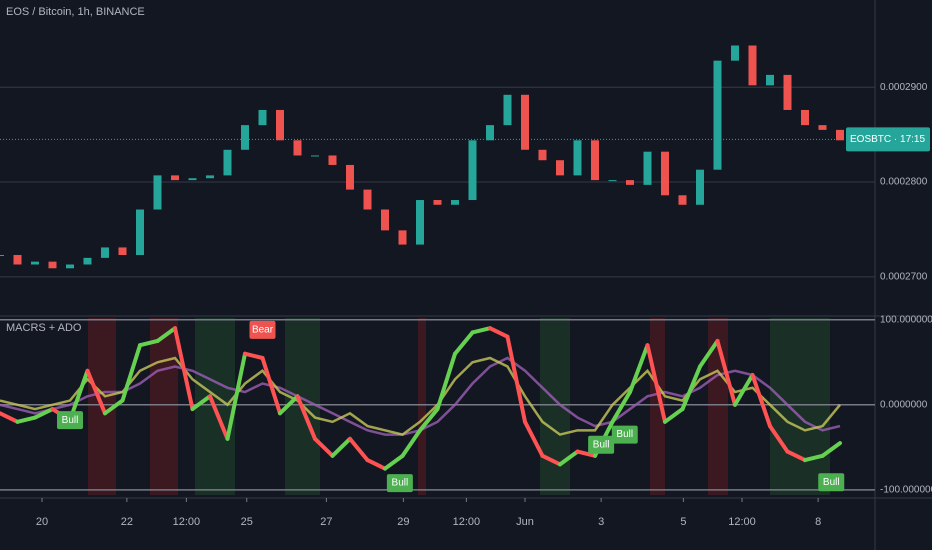 The image size is (932, 550). Describe the element at coordinates (525, 522) in the screenshot. I see `x-tick-label: Jun` at that location.